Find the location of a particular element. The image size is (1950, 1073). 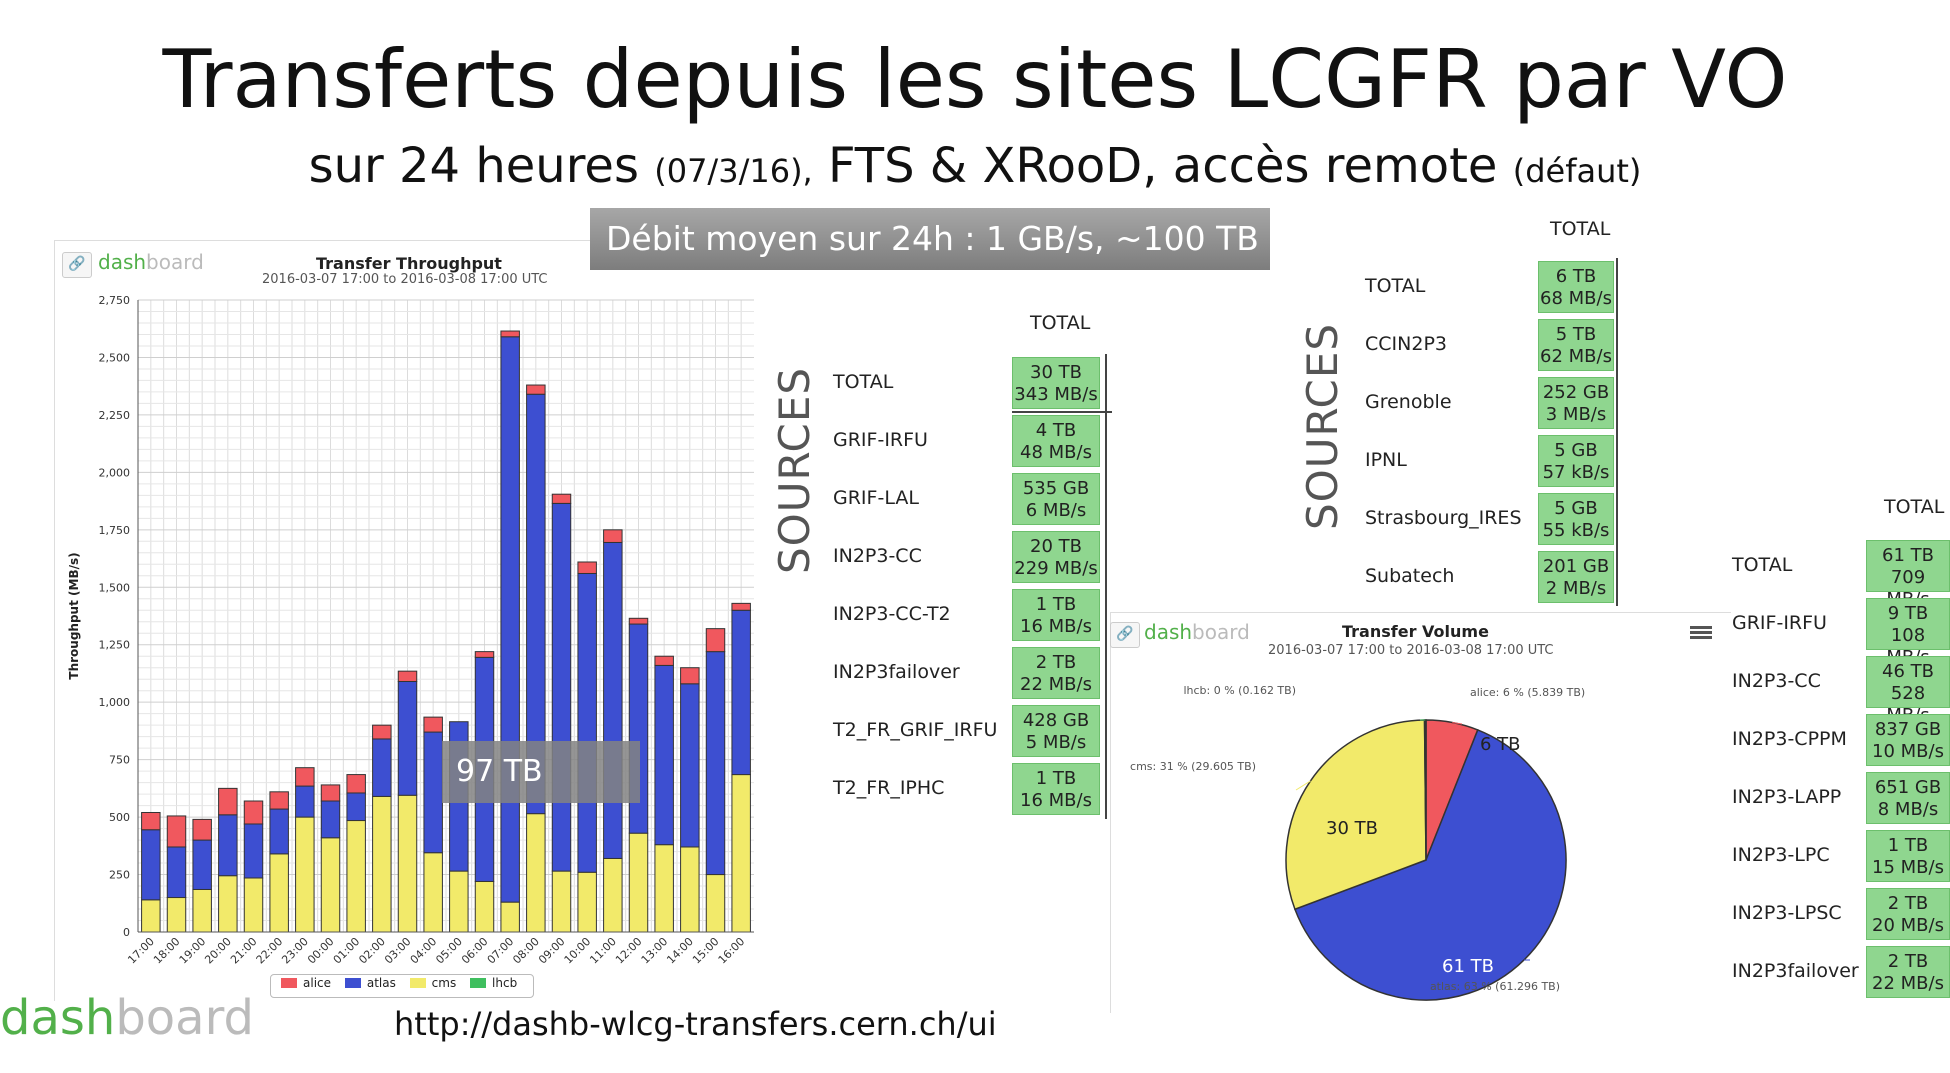

legend-cms: cms is located at coordinates (444, 982).